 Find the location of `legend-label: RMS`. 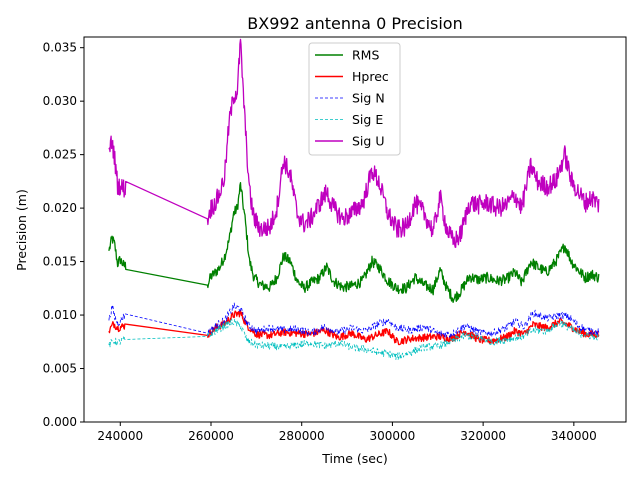

legend-label: RMS is located at coordinates (365, 55).